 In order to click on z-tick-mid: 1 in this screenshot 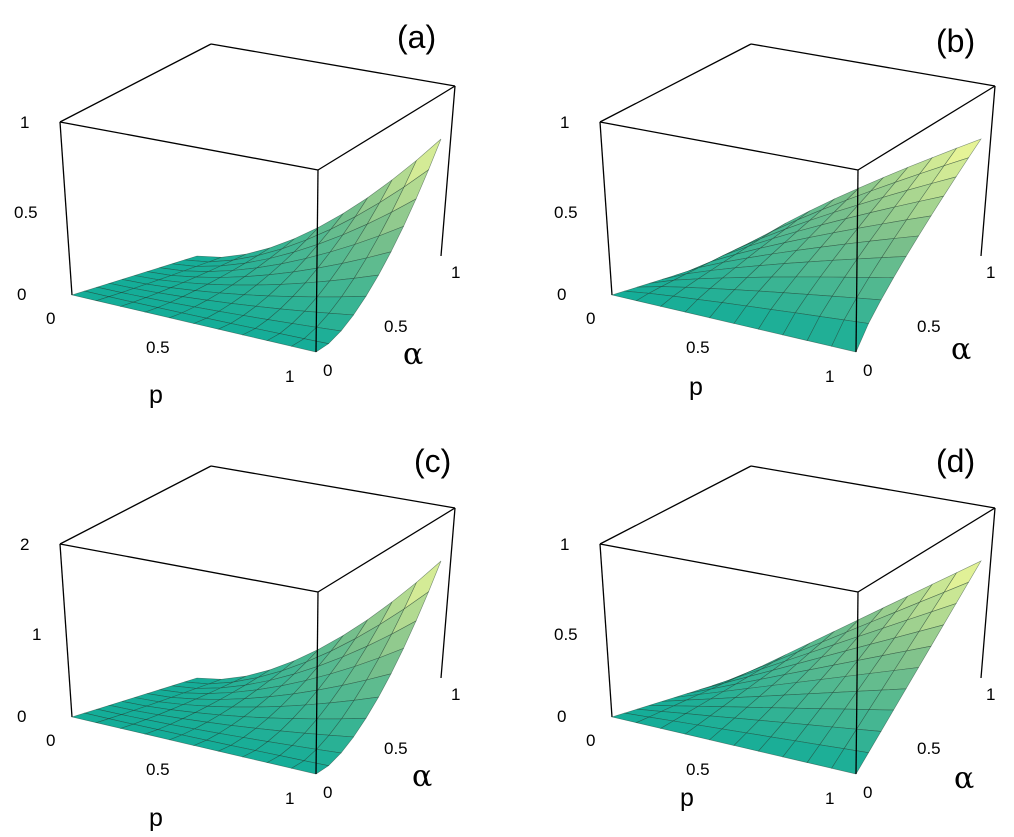, I will do `click(36, 634)`.